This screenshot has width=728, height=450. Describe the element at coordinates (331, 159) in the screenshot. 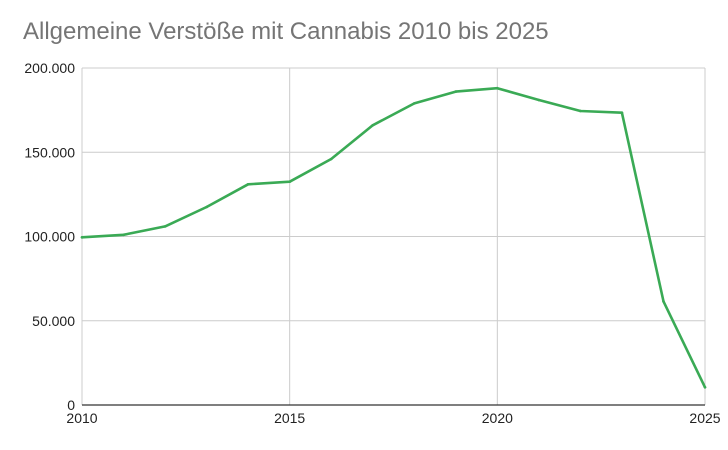

I see `data-point-2016` at that location.